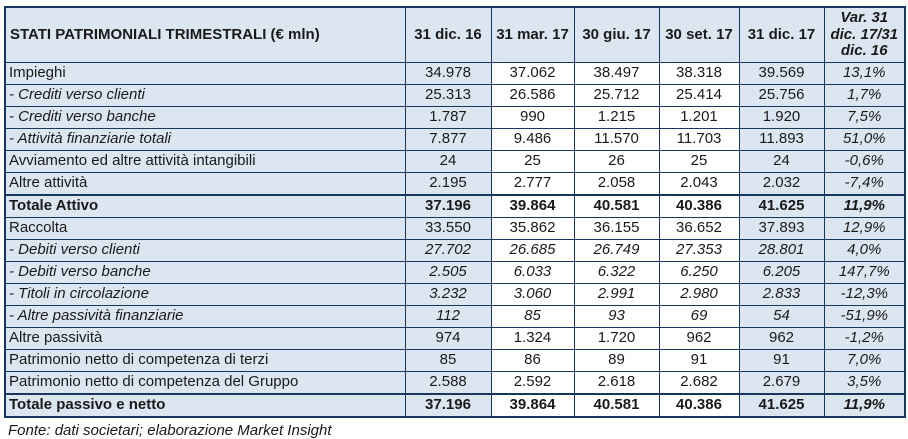 This screenshot has width=908, height=439. Describe the element at coordinates (864, 184) in the screenshot. I see `var-cell: -7,4%` at that location.